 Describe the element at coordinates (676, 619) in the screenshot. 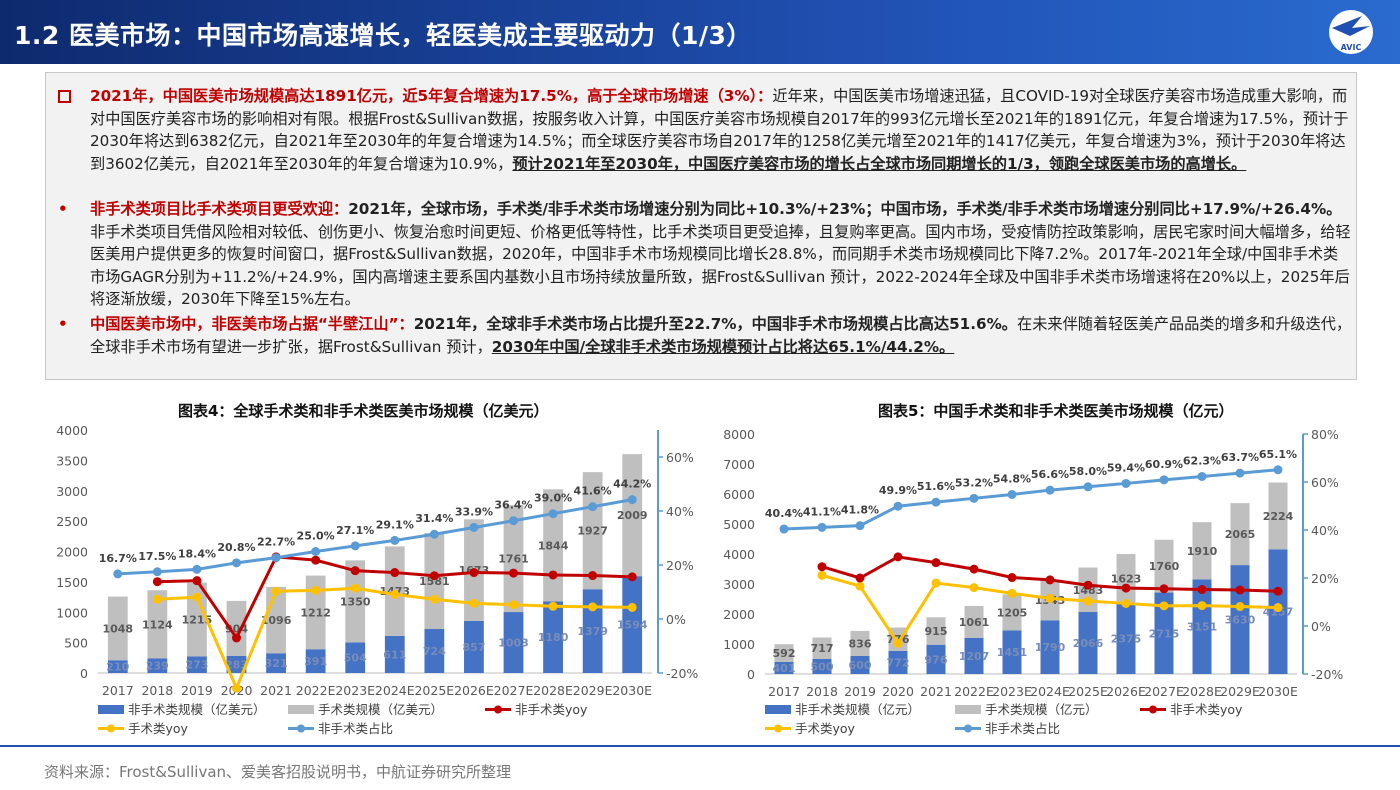

I see `y2-tick-label: 0%` at that location.